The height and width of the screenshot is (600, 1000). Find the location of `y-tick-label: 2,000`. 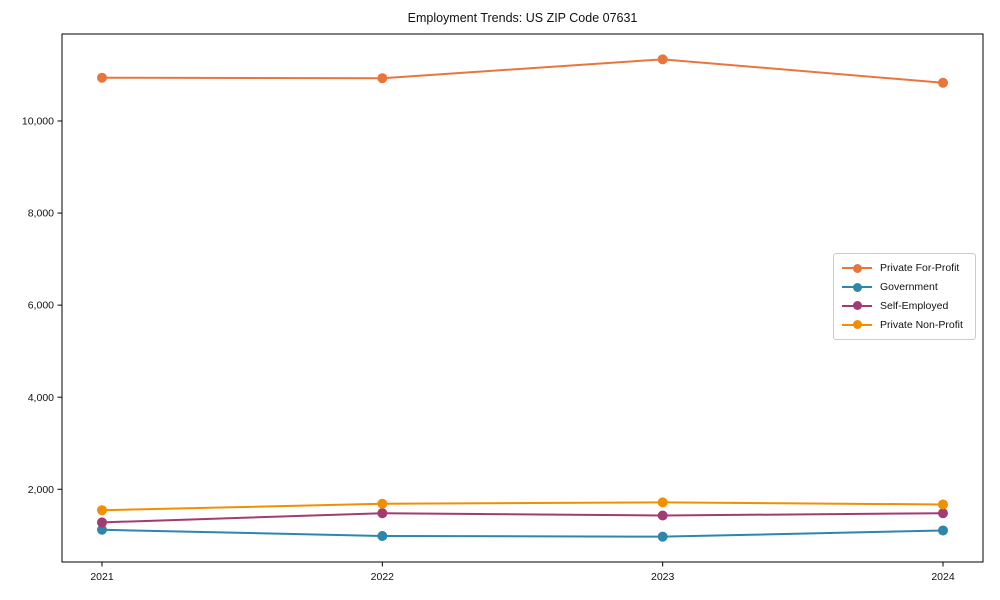

y-tick-label: 2,000 is located at coordinates (41, 490).